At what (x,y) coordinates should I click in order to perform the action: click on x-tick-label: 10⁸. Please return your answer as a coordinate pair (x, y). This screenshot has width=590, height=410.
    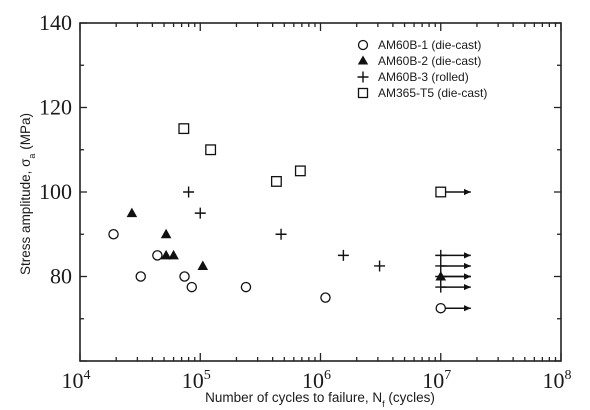
    Looking at the image, I should click on (557, 380).